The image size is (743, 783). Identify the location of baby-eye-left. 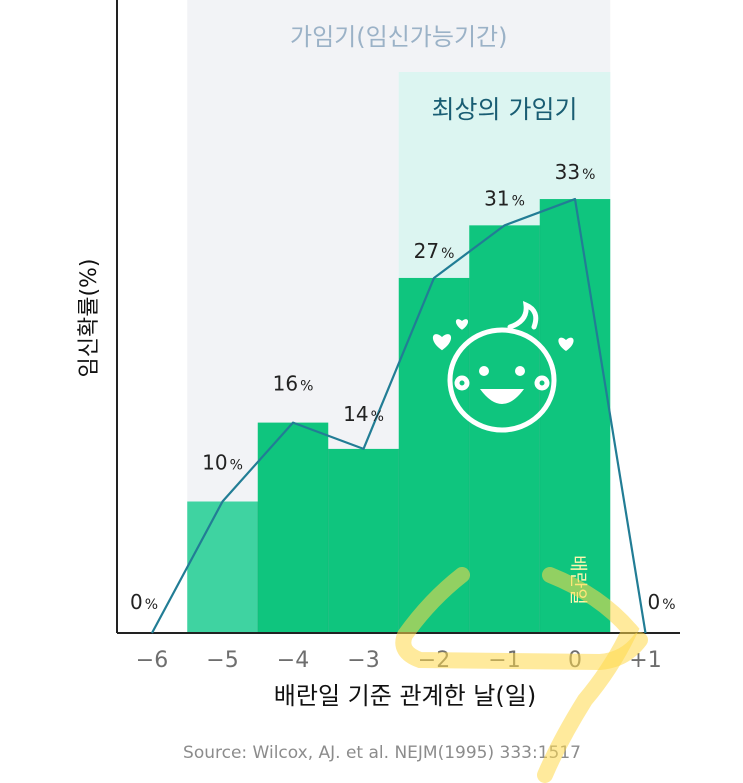
(484, 371).